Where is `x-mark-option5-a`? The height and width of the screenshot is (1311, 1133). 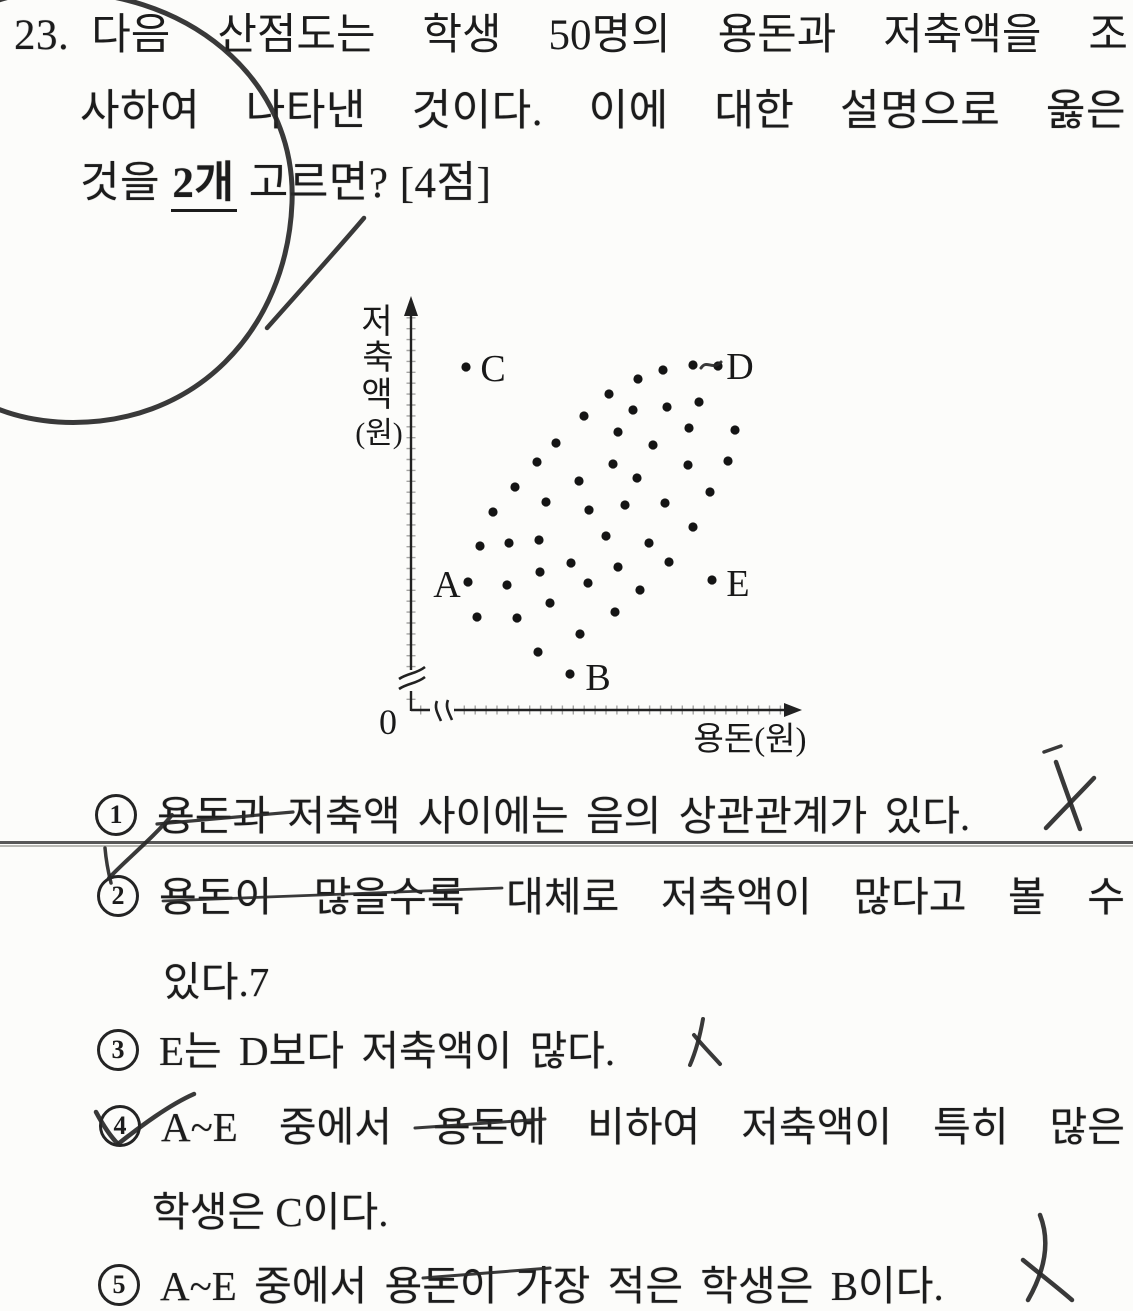 x-mark-option5-a is located at coordinates (1036, 1257).